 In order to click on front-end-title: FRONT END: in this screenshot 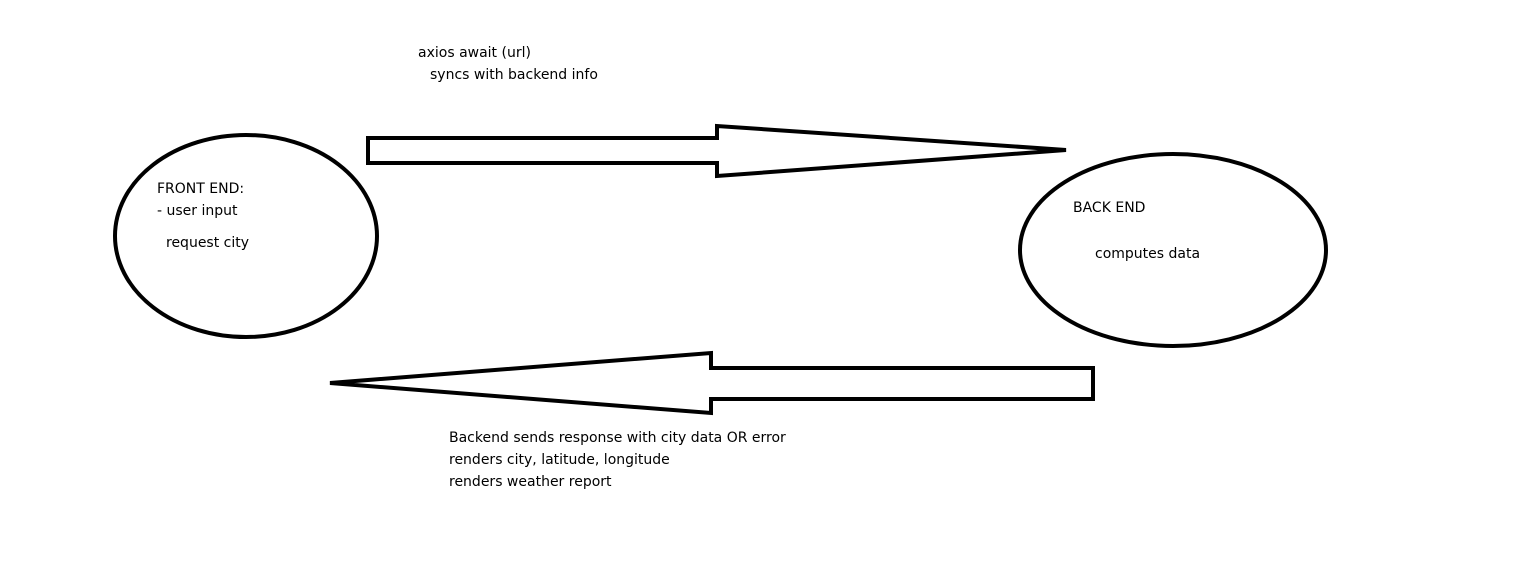, I will do `click(201, 189)`.